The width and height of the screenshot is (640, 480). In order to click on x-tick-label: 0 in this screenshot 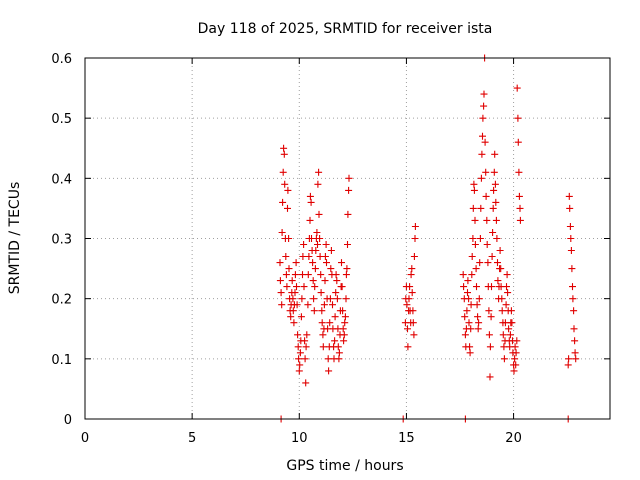, I will do `click(85, 438)`.